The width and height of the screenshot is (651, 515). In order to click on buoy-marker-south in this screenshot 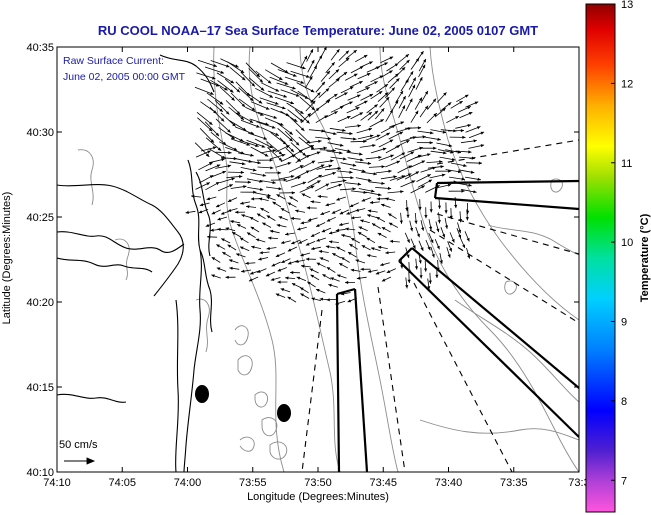, I will do `click(284, 413)`.